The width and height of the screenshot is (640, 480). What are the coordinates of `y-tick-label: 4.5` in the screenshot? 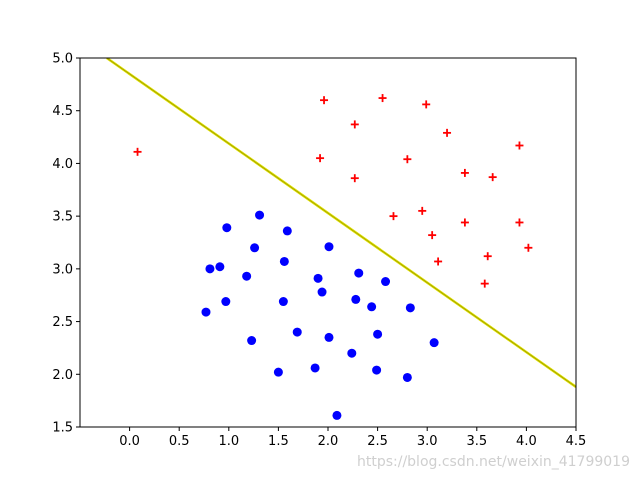 It's located at (62, 111).